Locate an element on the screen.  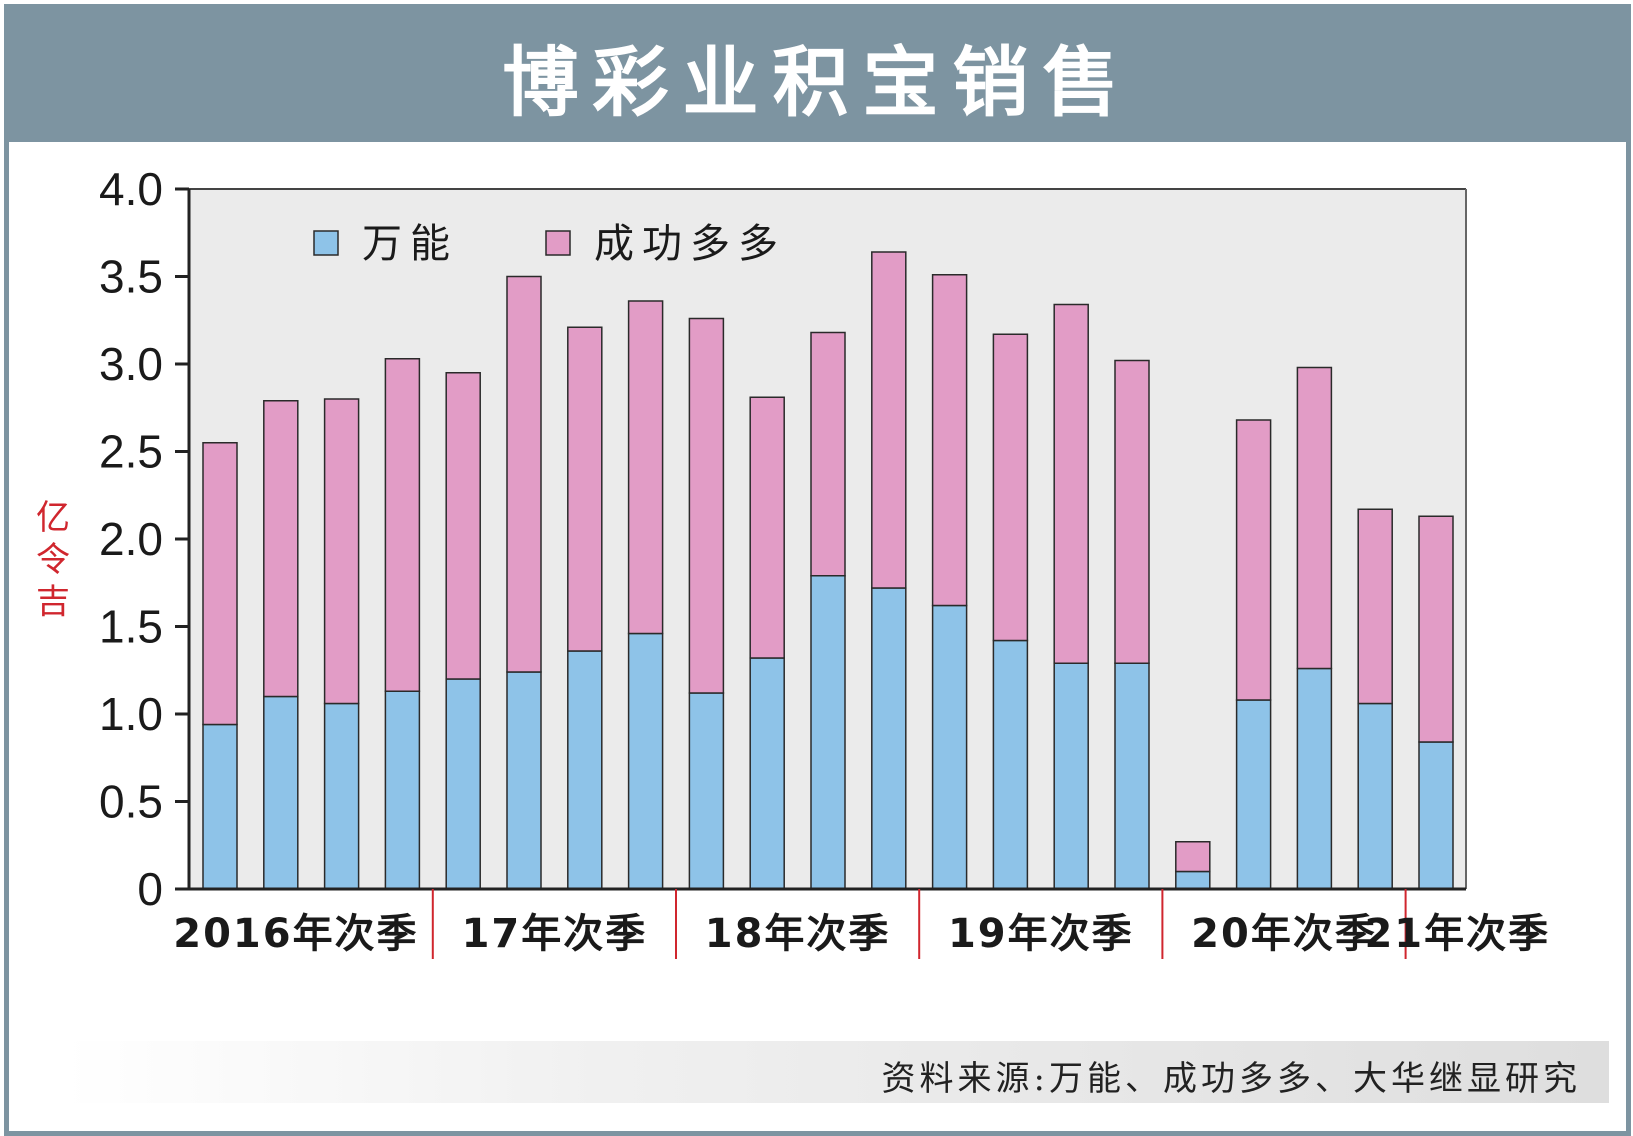
chart-title: 博彩业积宝销售 is located at coordinates (817, 82).